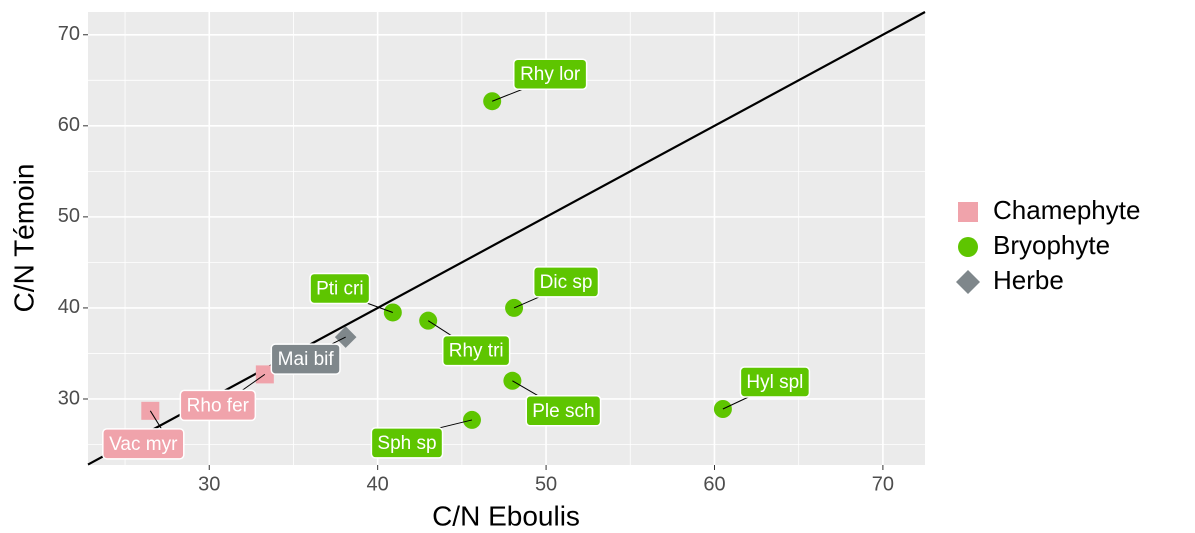  What do you see at coordinates (506, 515) in the screenshot?
I see `x-axis-label: C/N Eboulis` at bounding box center [506, 515].